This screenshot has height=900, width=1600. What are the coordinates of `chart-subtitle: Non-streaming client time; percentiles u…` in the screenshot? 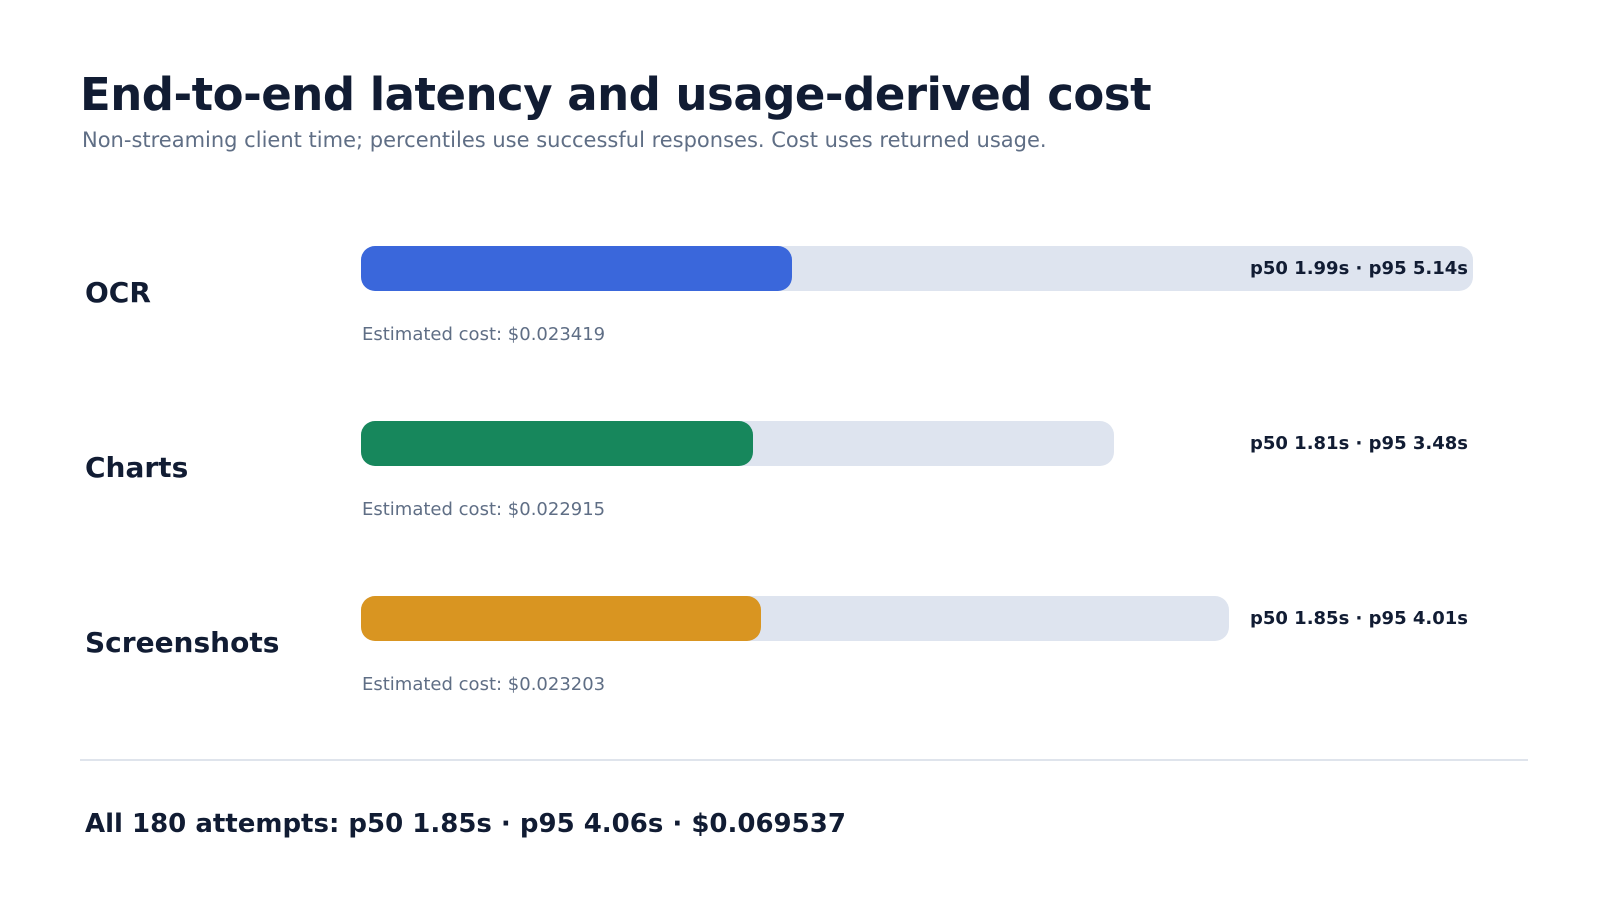 It's located at (564, 140).